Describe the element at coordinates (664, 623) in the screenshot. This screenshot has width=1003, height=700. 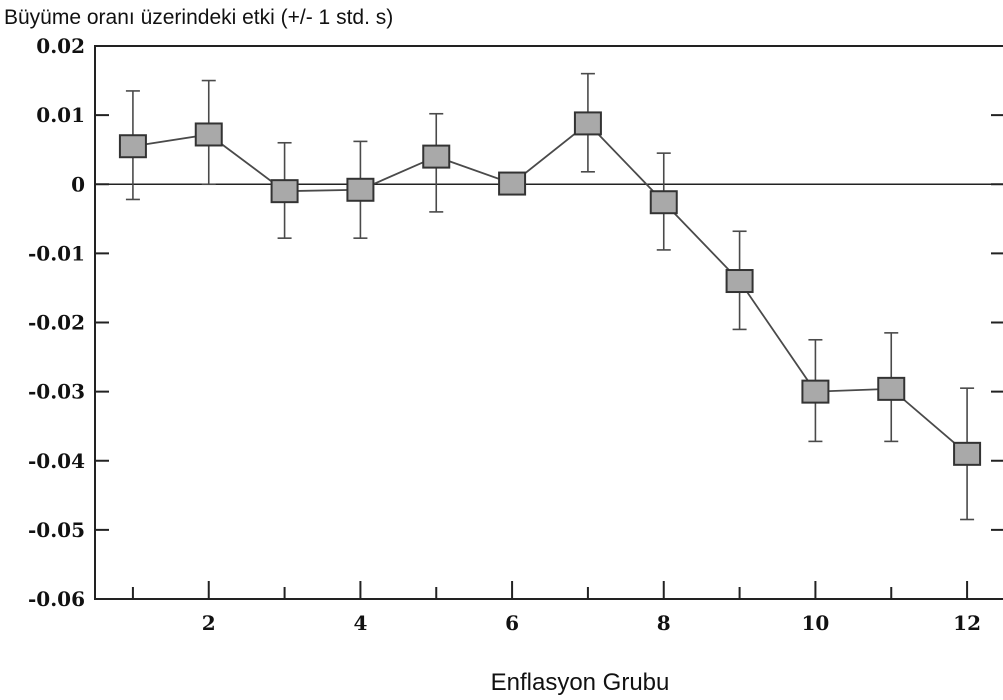
I see `x-tick-label: 8` at that location.